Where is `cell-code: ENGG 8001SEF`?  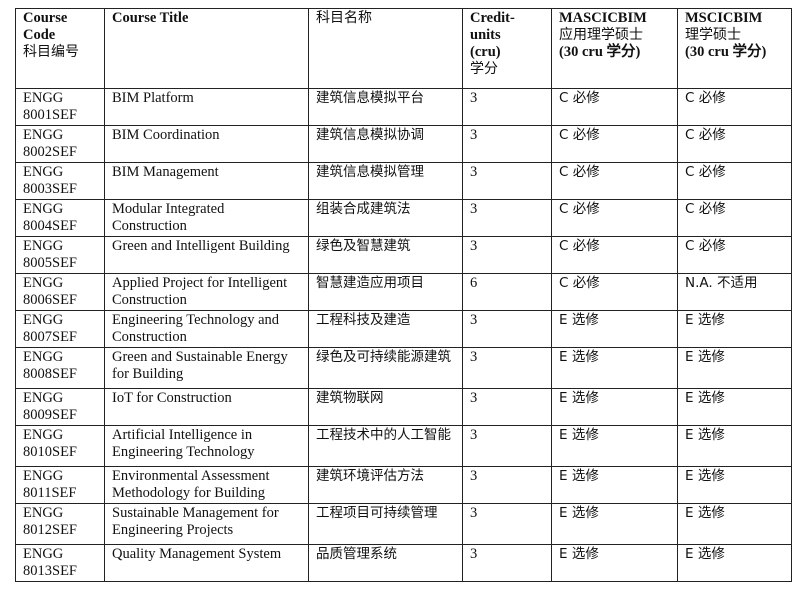
cell-code: ENGG 8001SEF is located at coordinates (60, 107).